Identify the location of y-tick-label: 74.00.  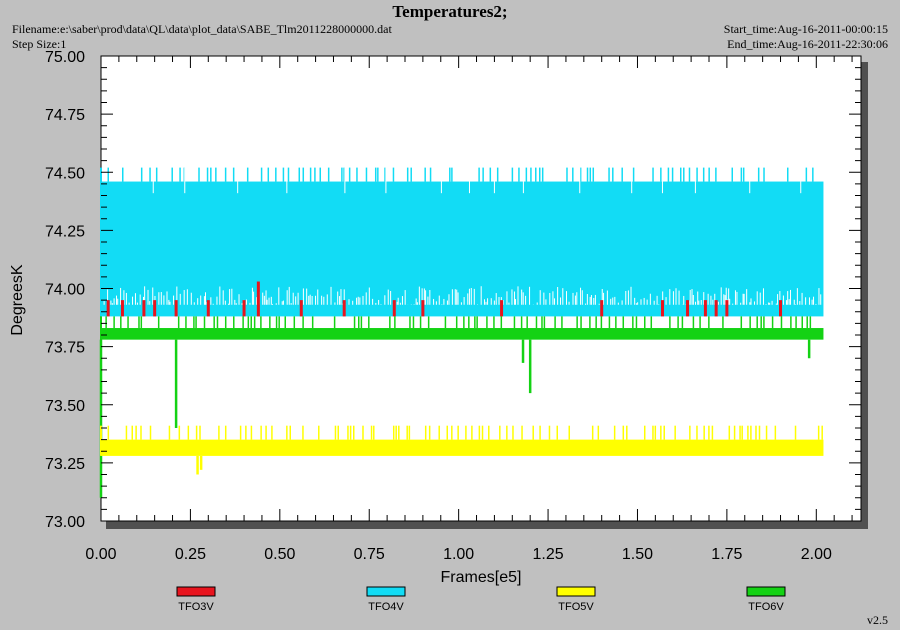
(65, 290).